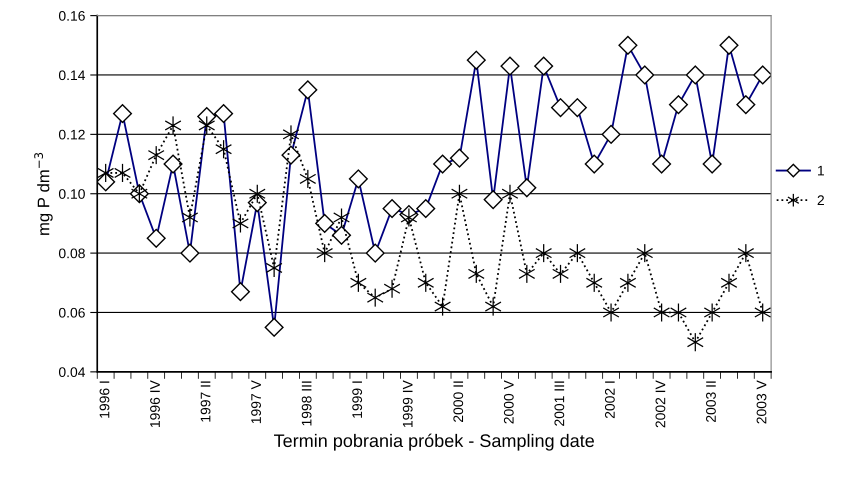 The width and height of the screenshot is (853, 488). I want to click on x-tick-label: 2000 II, so click(458, 401).